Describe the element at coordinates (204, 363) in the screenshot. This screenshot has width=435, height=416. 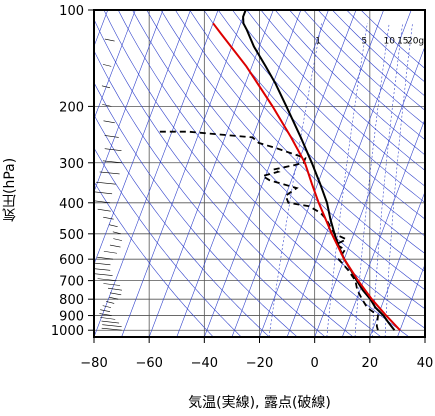
I see `x-tick-label: −40` at that location.